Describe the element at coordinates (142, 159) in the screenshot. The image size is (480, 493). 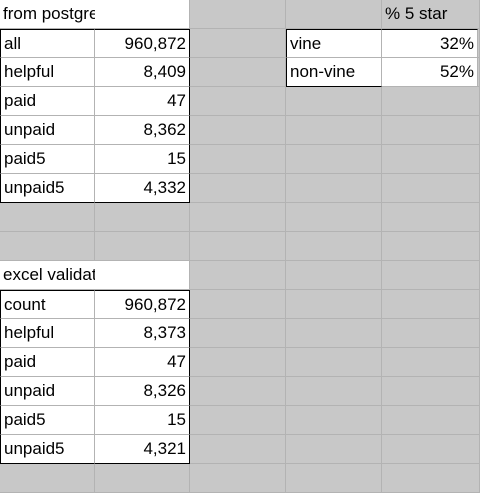
I see `postgres-value-cell: 15` at that location.